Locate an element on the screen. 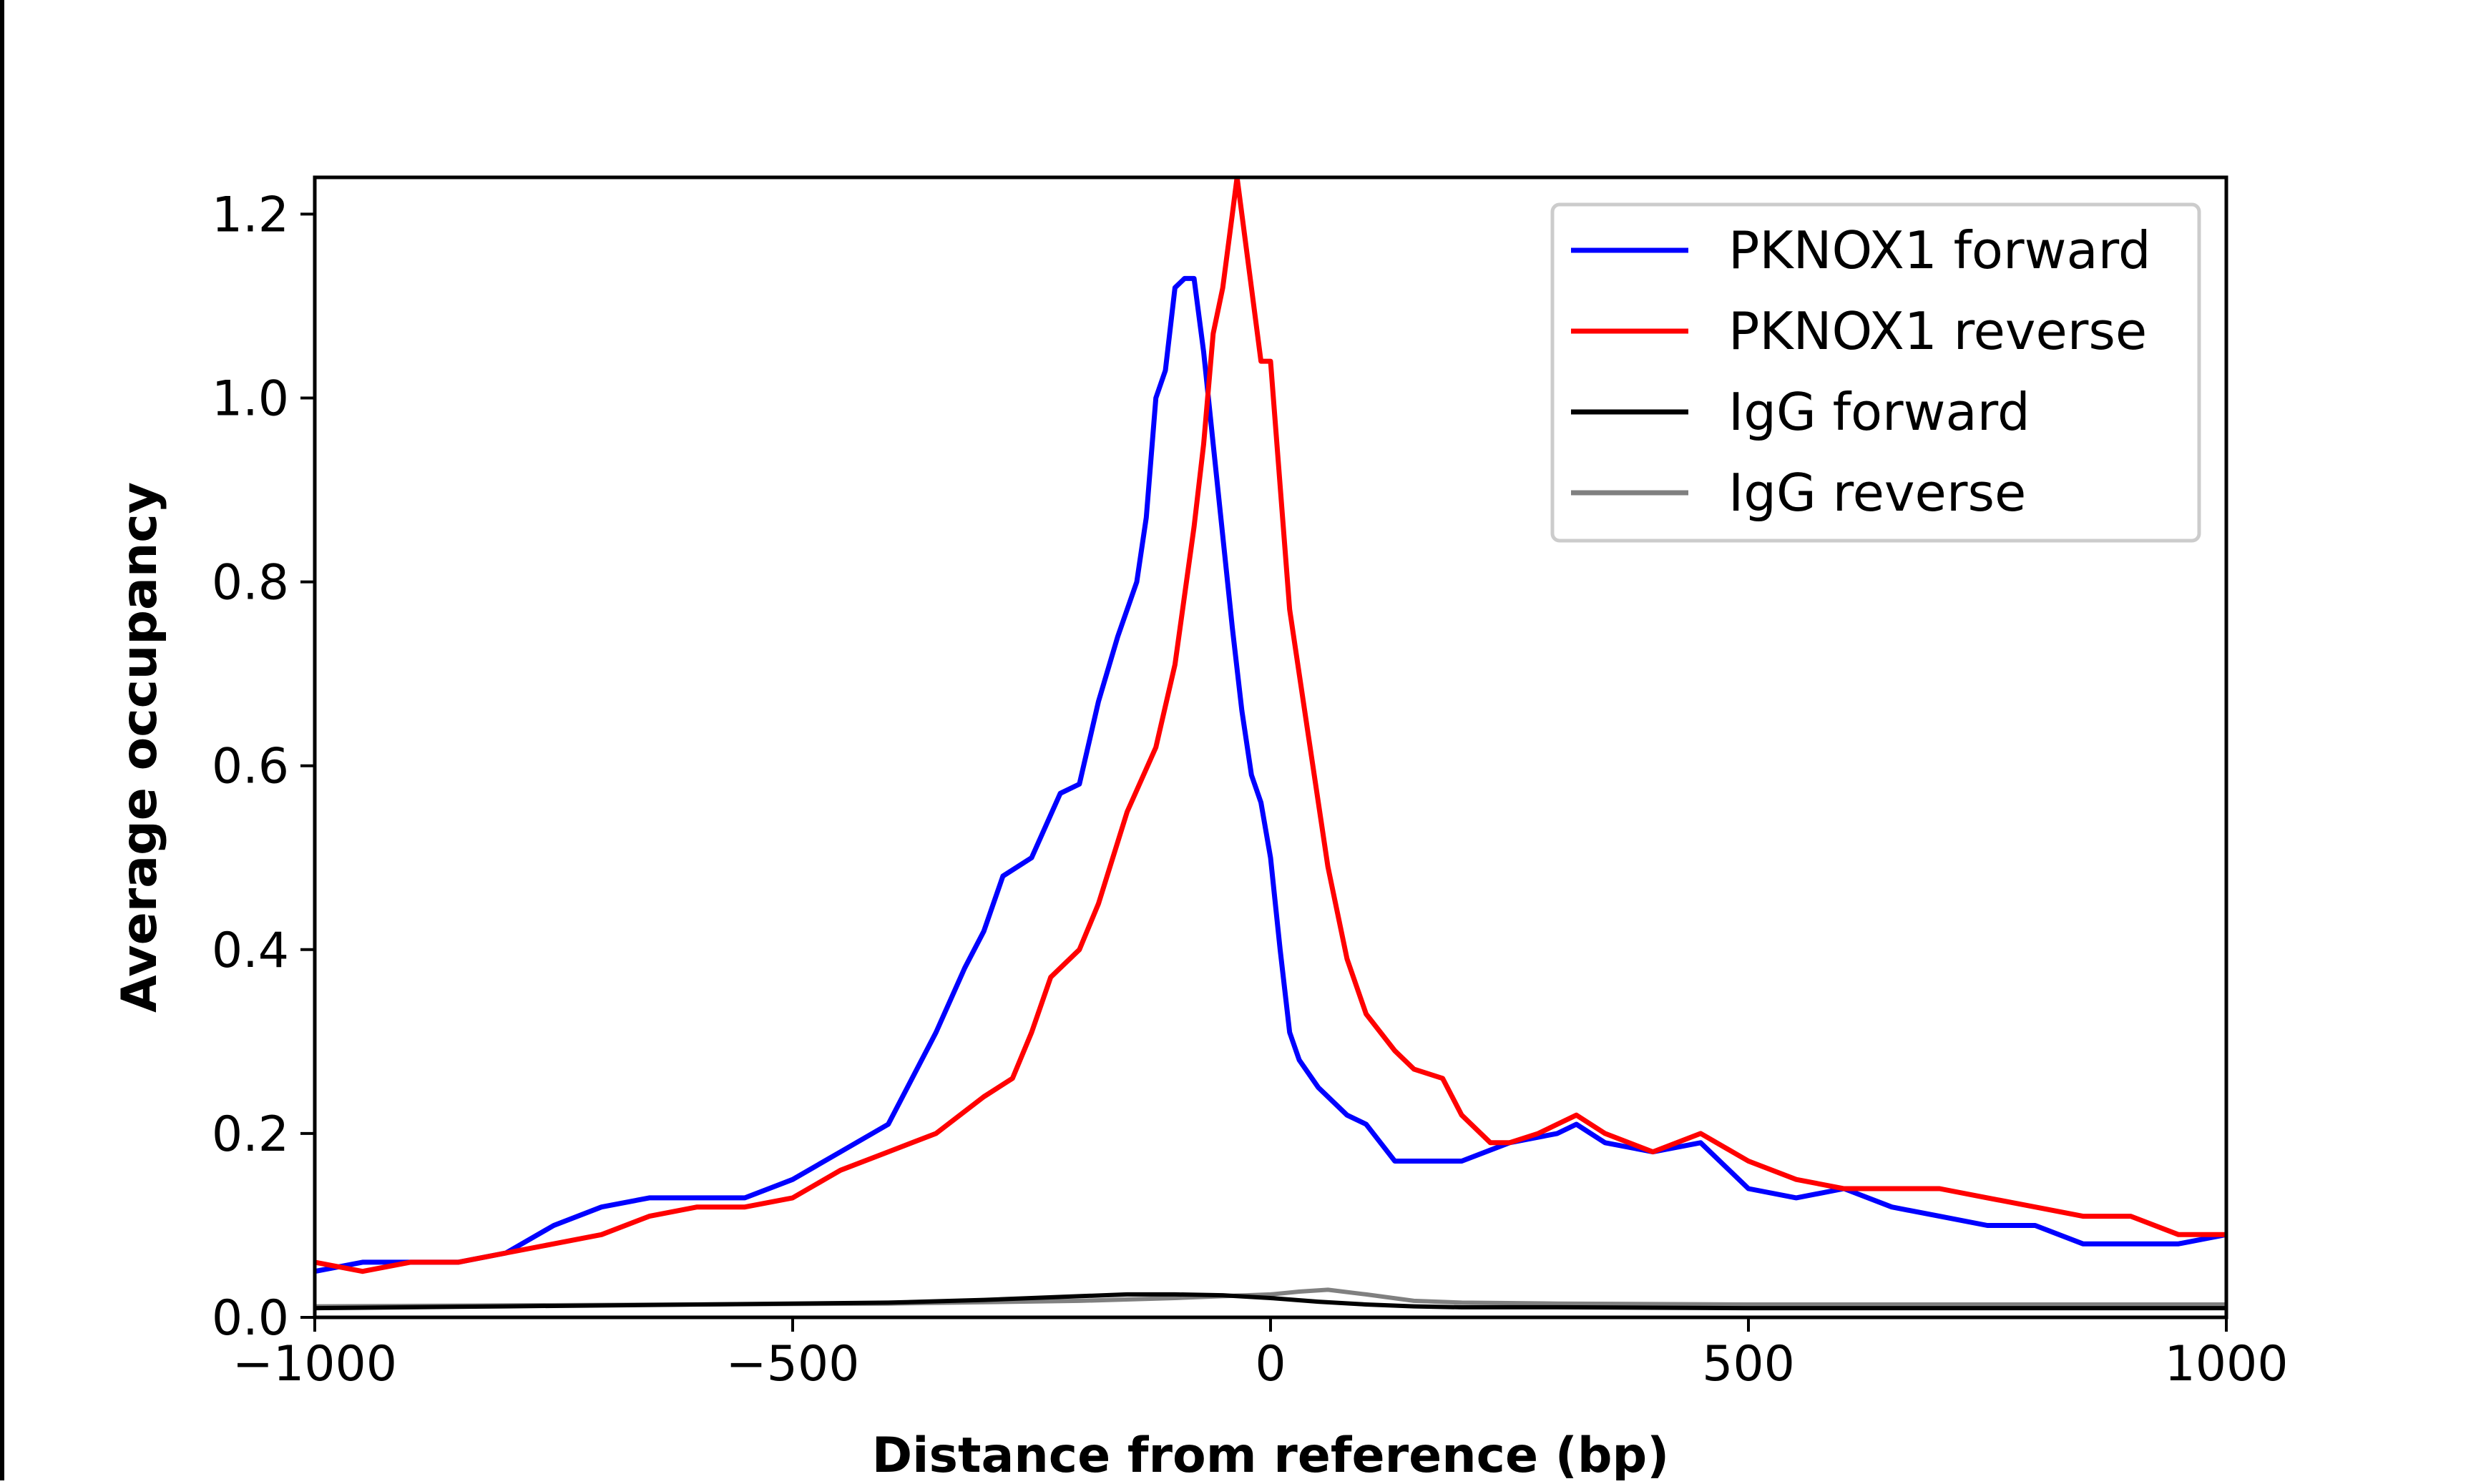 The height and width of the screenshot is (1484, 2481). x-axis-ticks: −1000 −500 0 500 1000 is located at coordinates (1261, 1355).